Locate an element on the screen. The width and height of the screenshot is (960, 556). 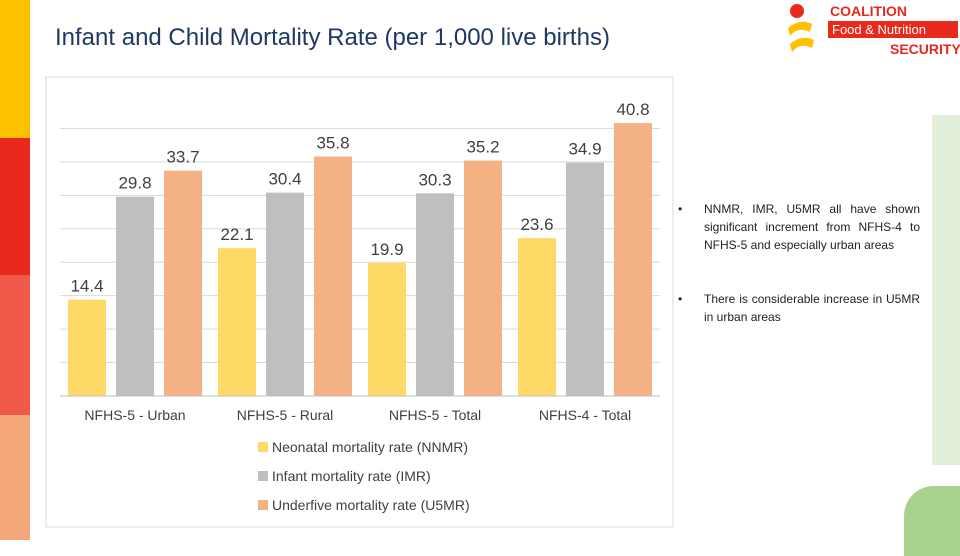
value-label: 22.1 is located at coordinates (236, 234).